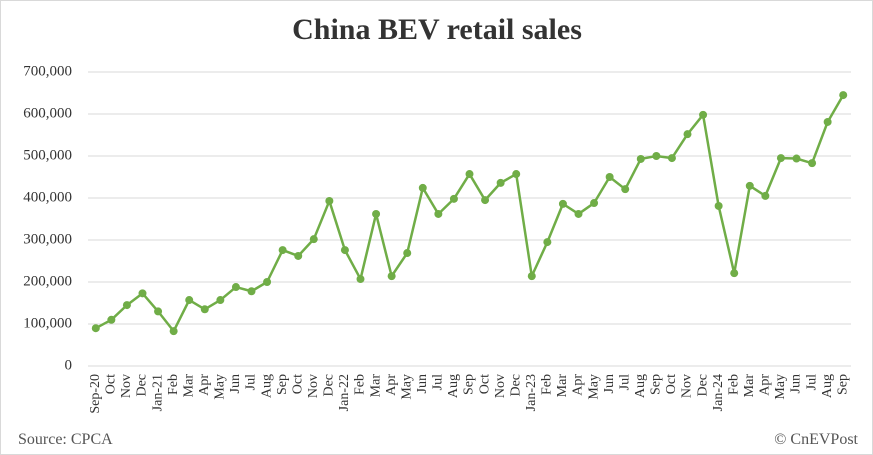 This screenshot has height=455, width=873. What do you see at coordinates (816, 439) in the screenshot?
I see `credit: © CnEVPost` at bounding box center [816, 439].